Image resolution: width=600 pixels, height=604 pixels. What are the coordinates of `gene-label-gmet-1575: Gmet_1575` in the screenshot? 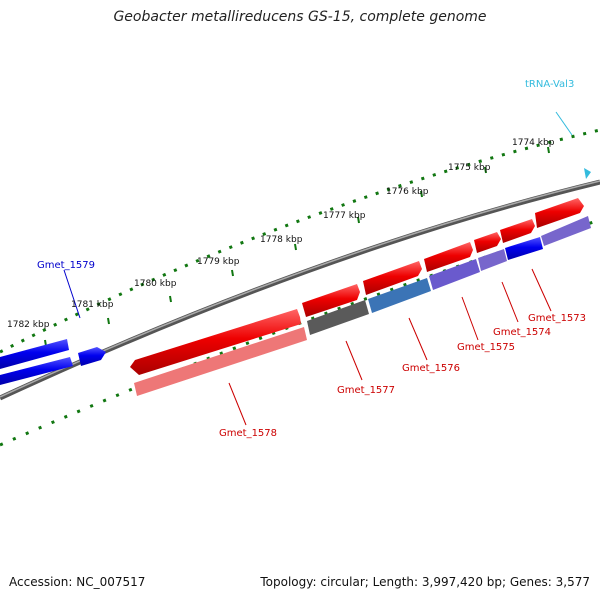 It's located at (486, 347).